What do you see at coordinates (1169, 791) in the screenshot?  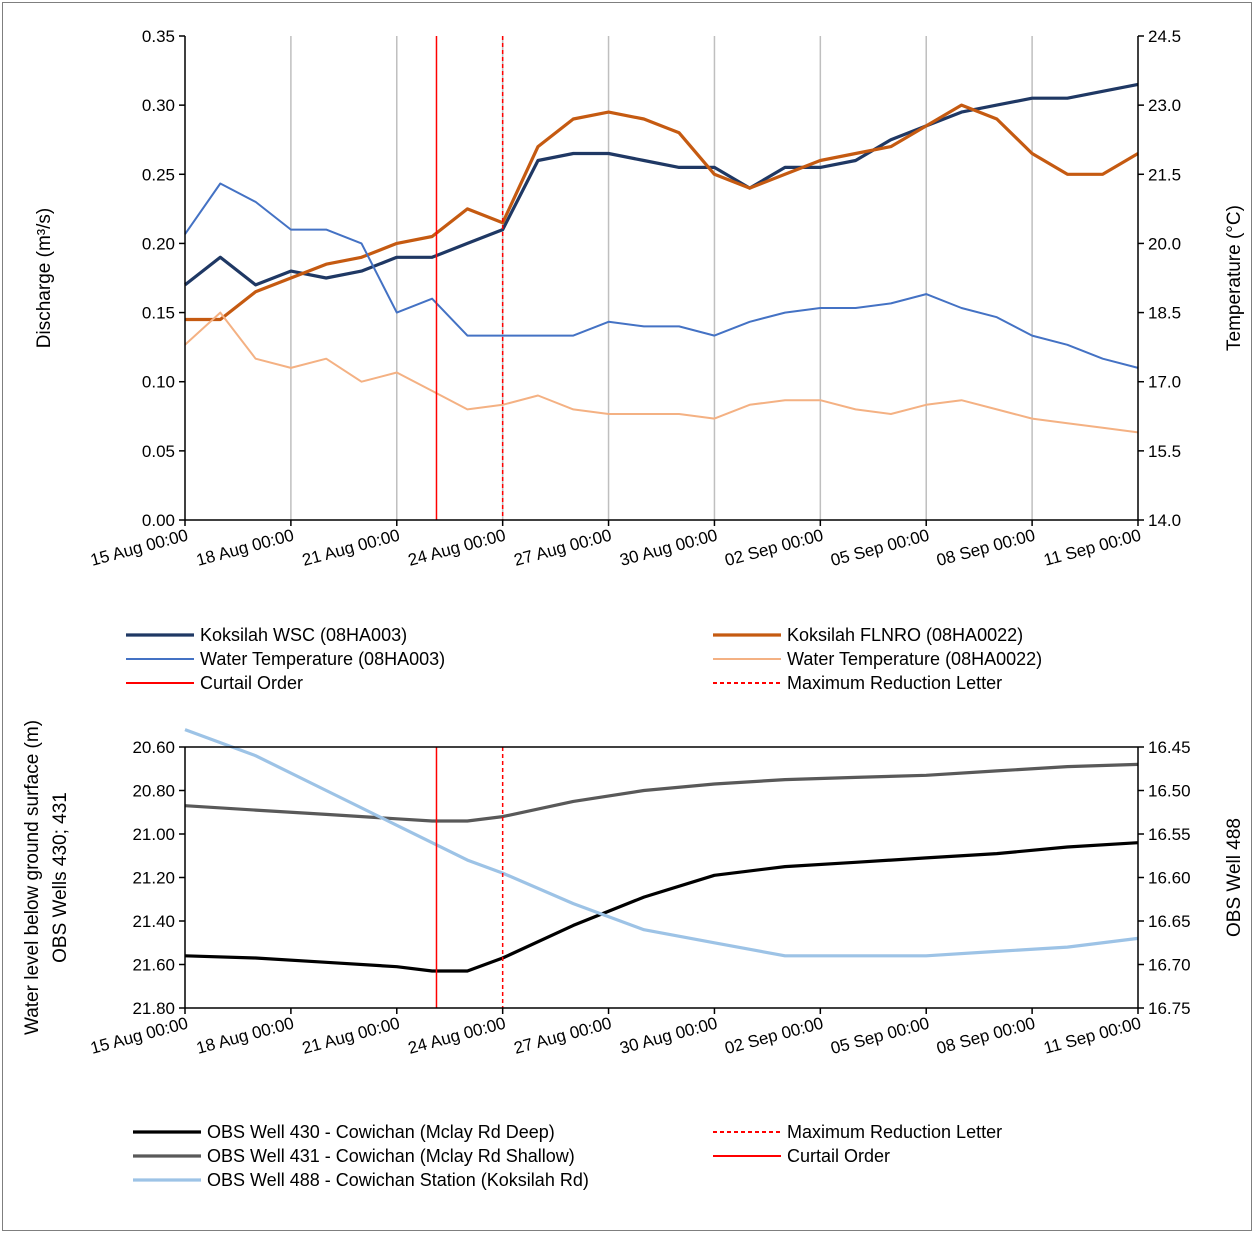 I see `groundwater-chart-y2tick-label: 16.50` at bounding box center [1169, 791].